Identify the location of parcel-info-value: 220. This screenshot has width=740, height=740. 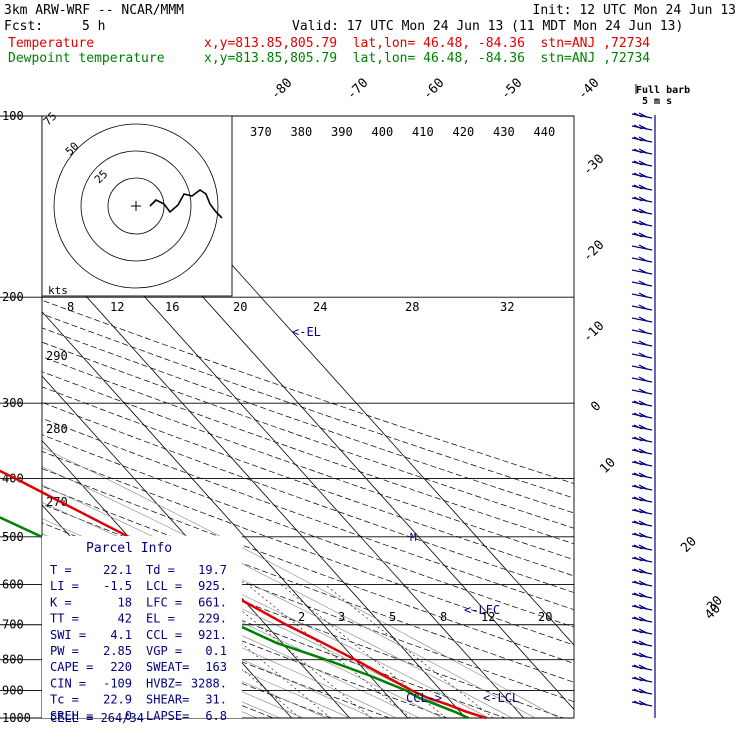
(121, 667).